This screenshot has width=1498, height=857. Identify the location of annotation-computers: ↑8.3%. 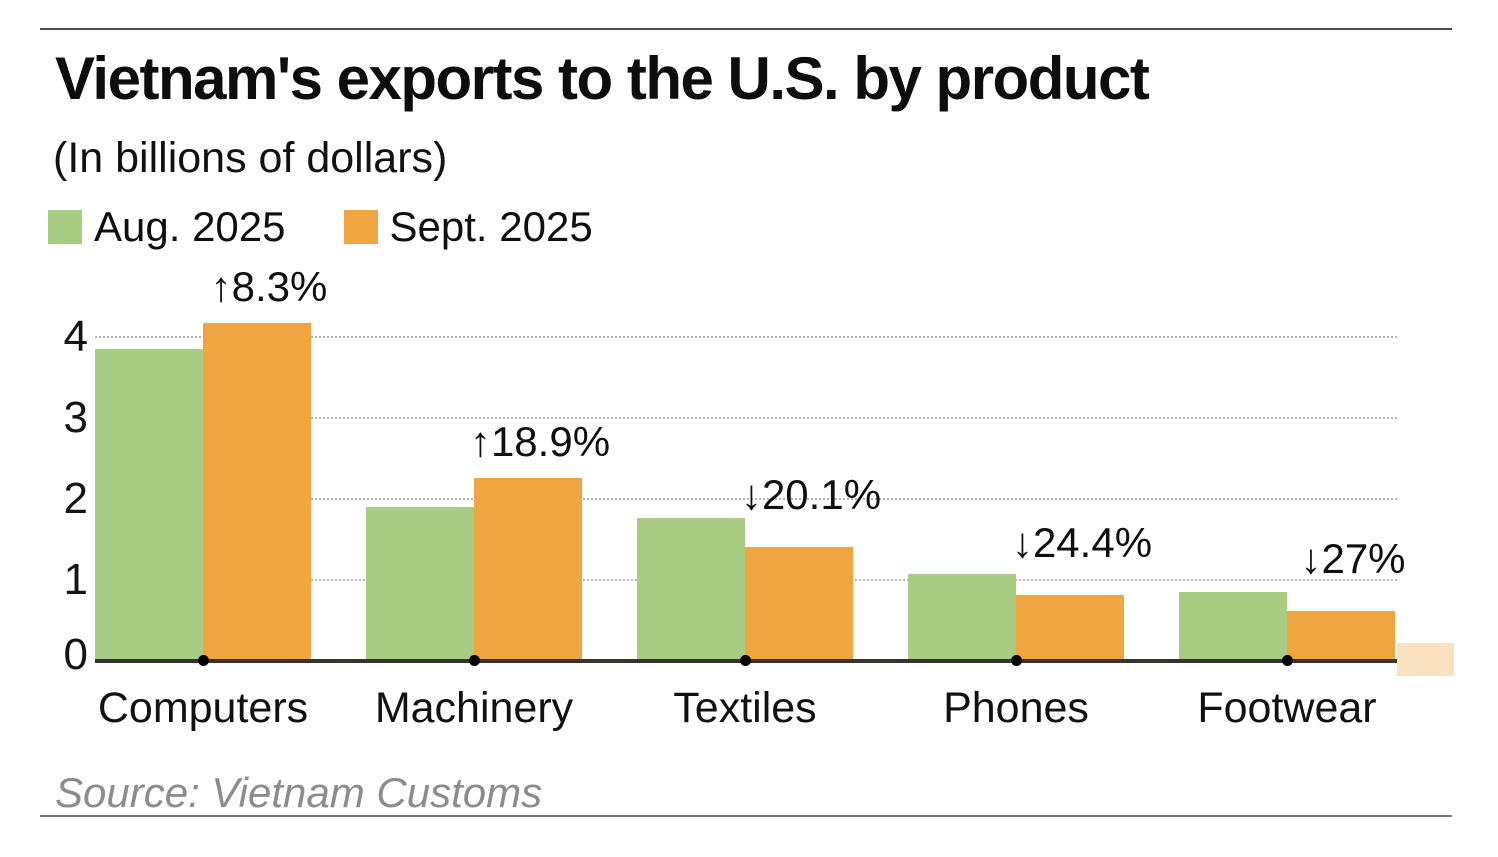
(269, 287).